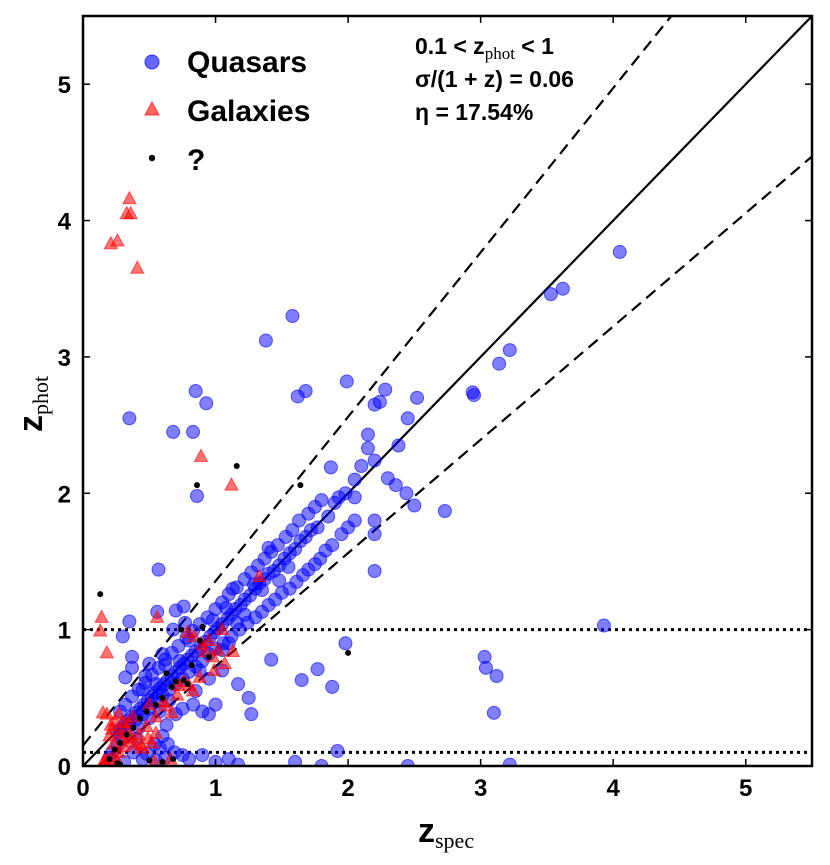 The height and width of the screenshot is (865, 830). What do you see at coordinates (534, 46) in the screenshot?
I see `stat-range-suffix: < 1` at bounding box center [534, 46].